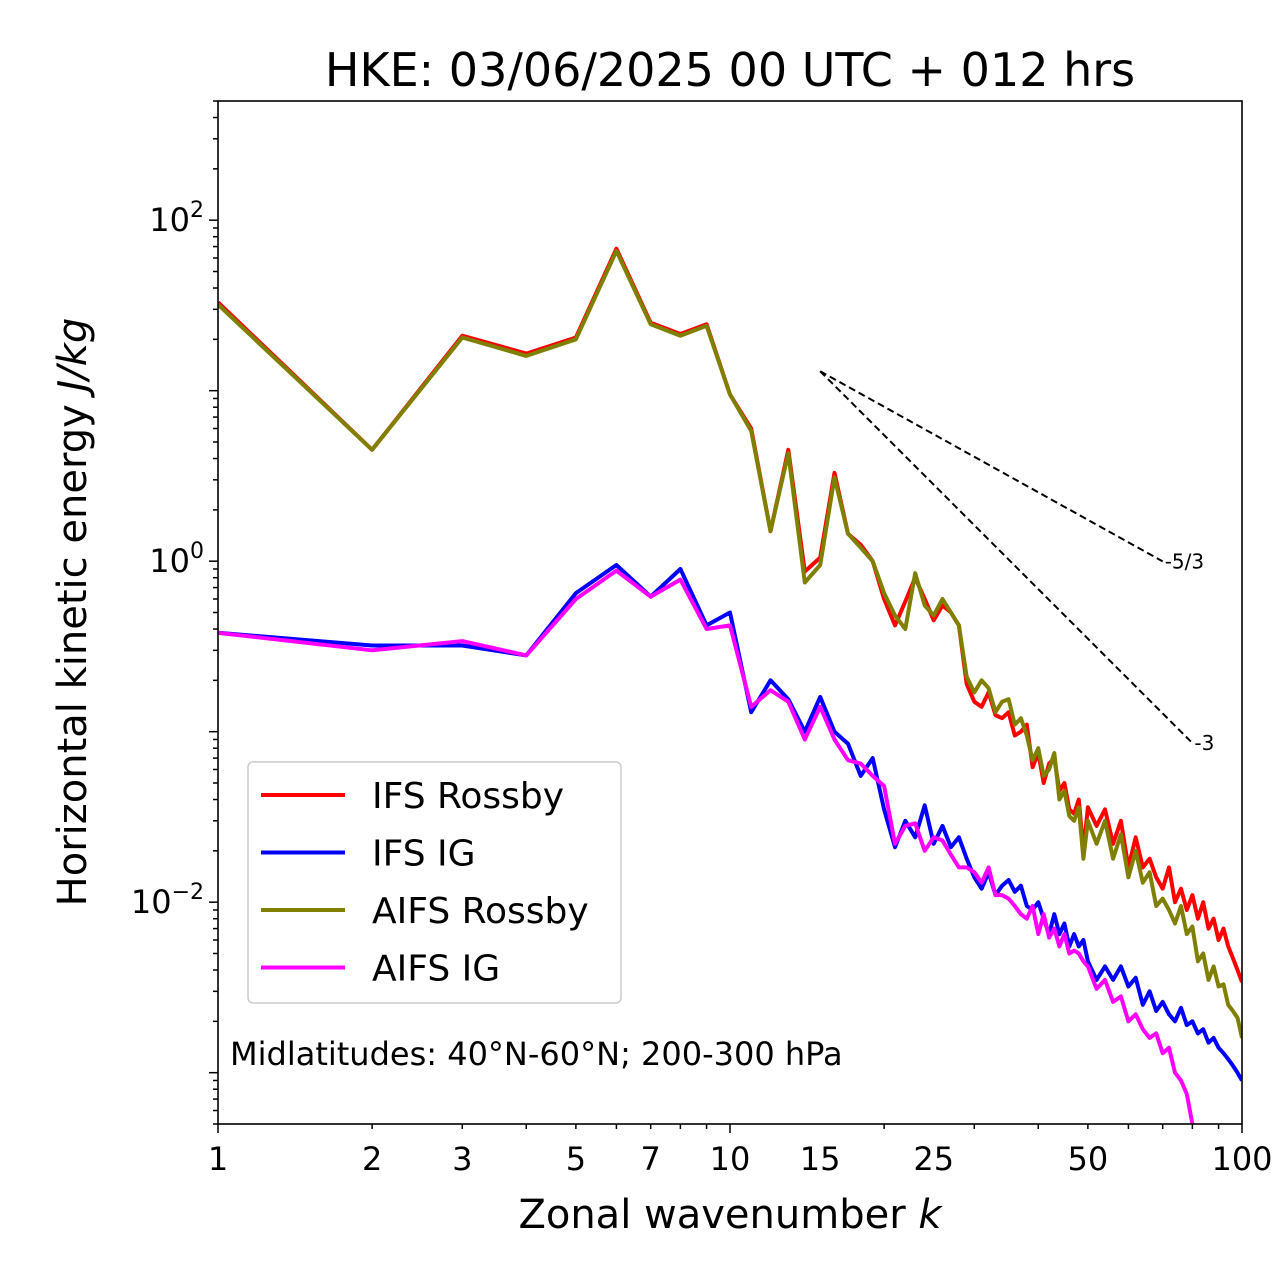  I want to click on legend-label-ifs-rossby: IFS Rossby, so click(468, 796).